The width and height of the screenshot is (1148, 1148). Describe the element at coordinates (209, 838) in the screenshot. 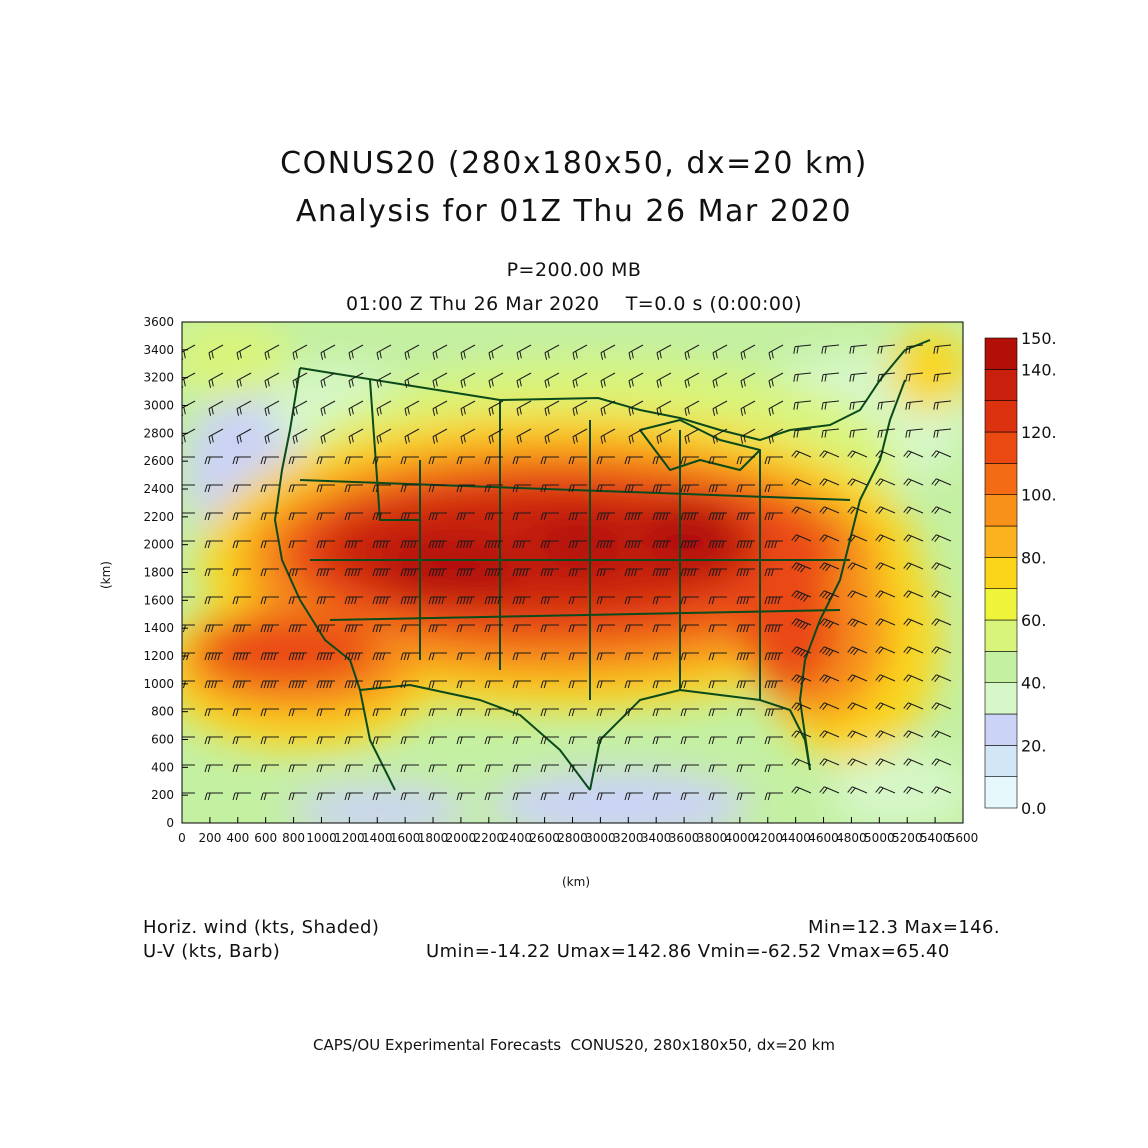

I see `x-tick-label: 200` at that location.